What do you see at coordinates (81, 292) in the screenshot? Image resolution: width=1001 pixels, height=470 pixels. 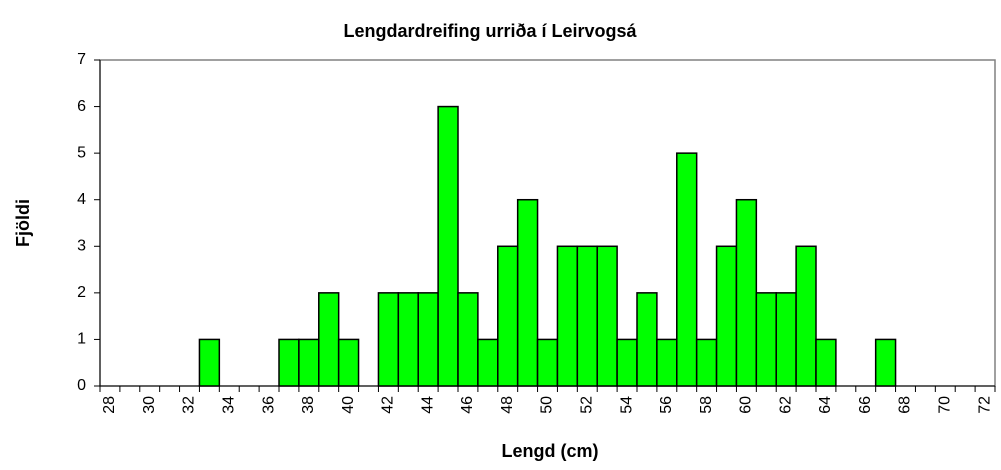 I see `y-tick-label: 2` at bounding box center [81, 292].